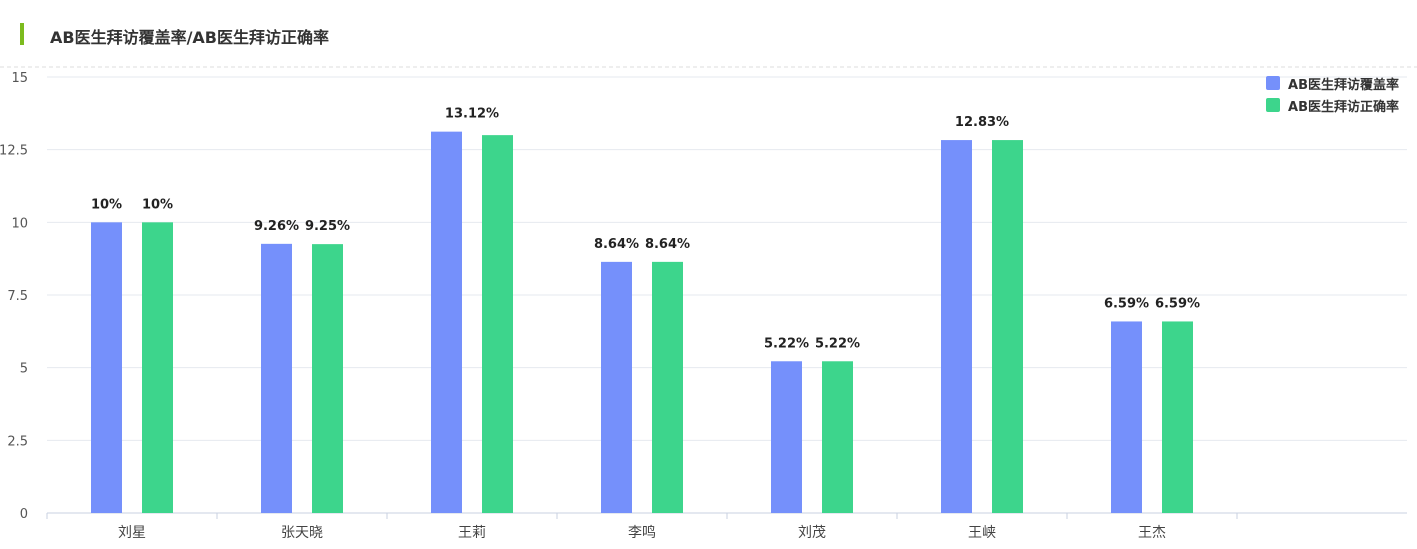 Image resolution: width=1417 pixels, height=549 pixels. Describe the element at coordinates (190, 37) in the screenshot. I see `chart-title: AB医生拜访覆盖率/AB医生拜访正确率` at that location.